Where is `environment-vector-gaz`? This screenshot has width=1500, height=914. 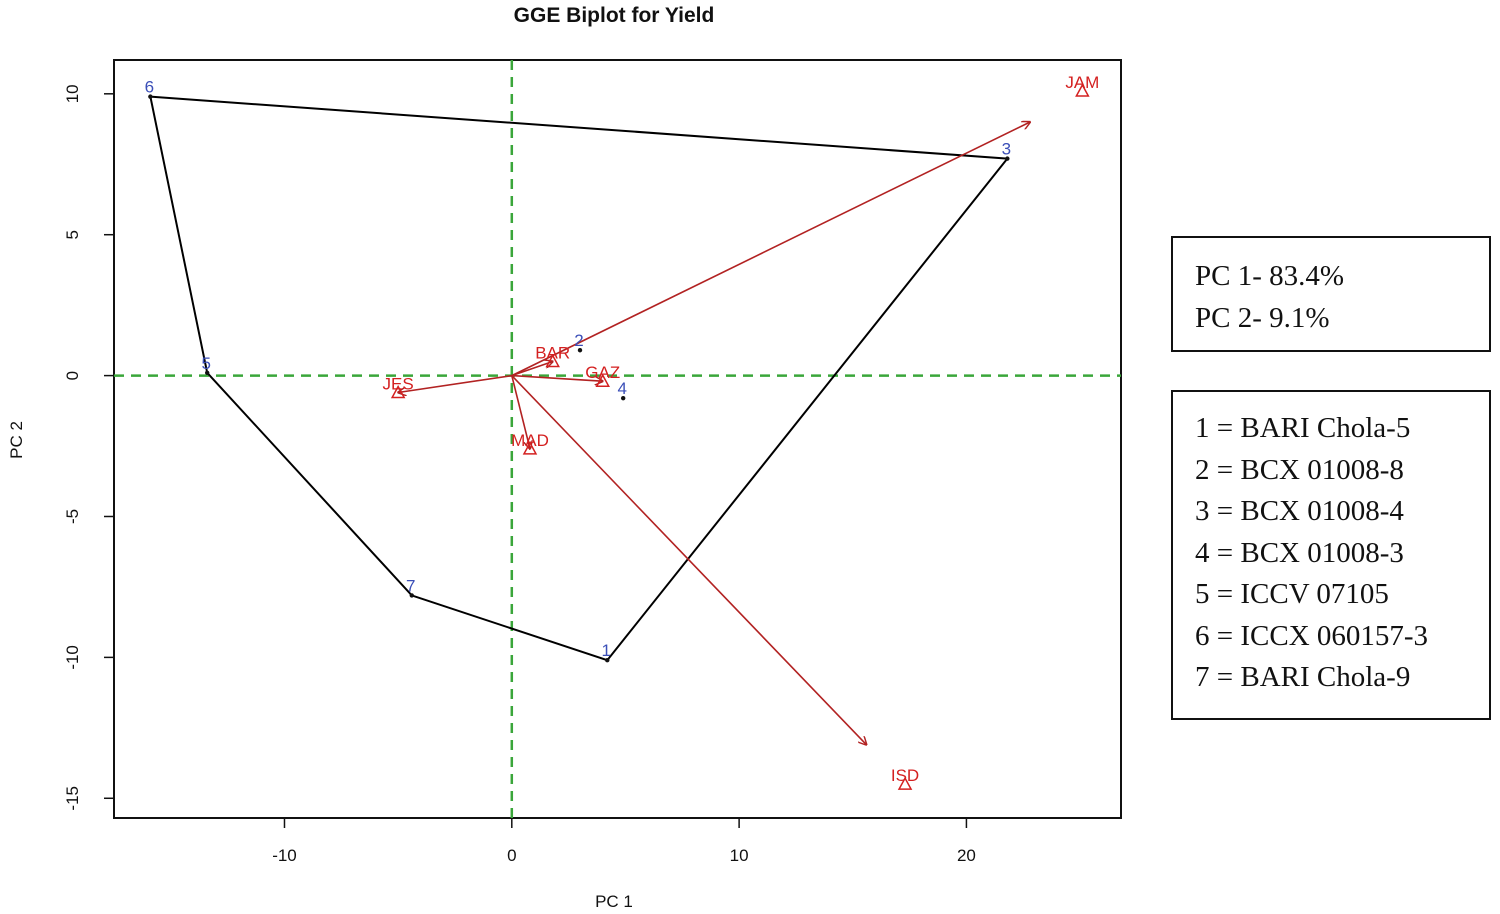 environment-vector-gaz is located at coordinates (557, 378).